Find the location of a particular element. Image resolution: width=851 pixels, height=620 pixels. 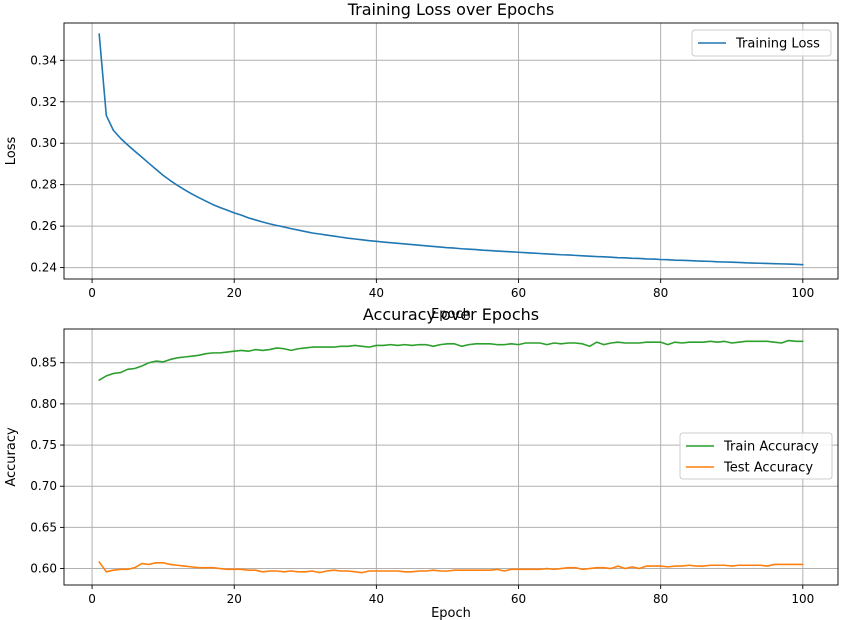

chart-title: Training Loss over Epochs is located at coordinates (451, 9).